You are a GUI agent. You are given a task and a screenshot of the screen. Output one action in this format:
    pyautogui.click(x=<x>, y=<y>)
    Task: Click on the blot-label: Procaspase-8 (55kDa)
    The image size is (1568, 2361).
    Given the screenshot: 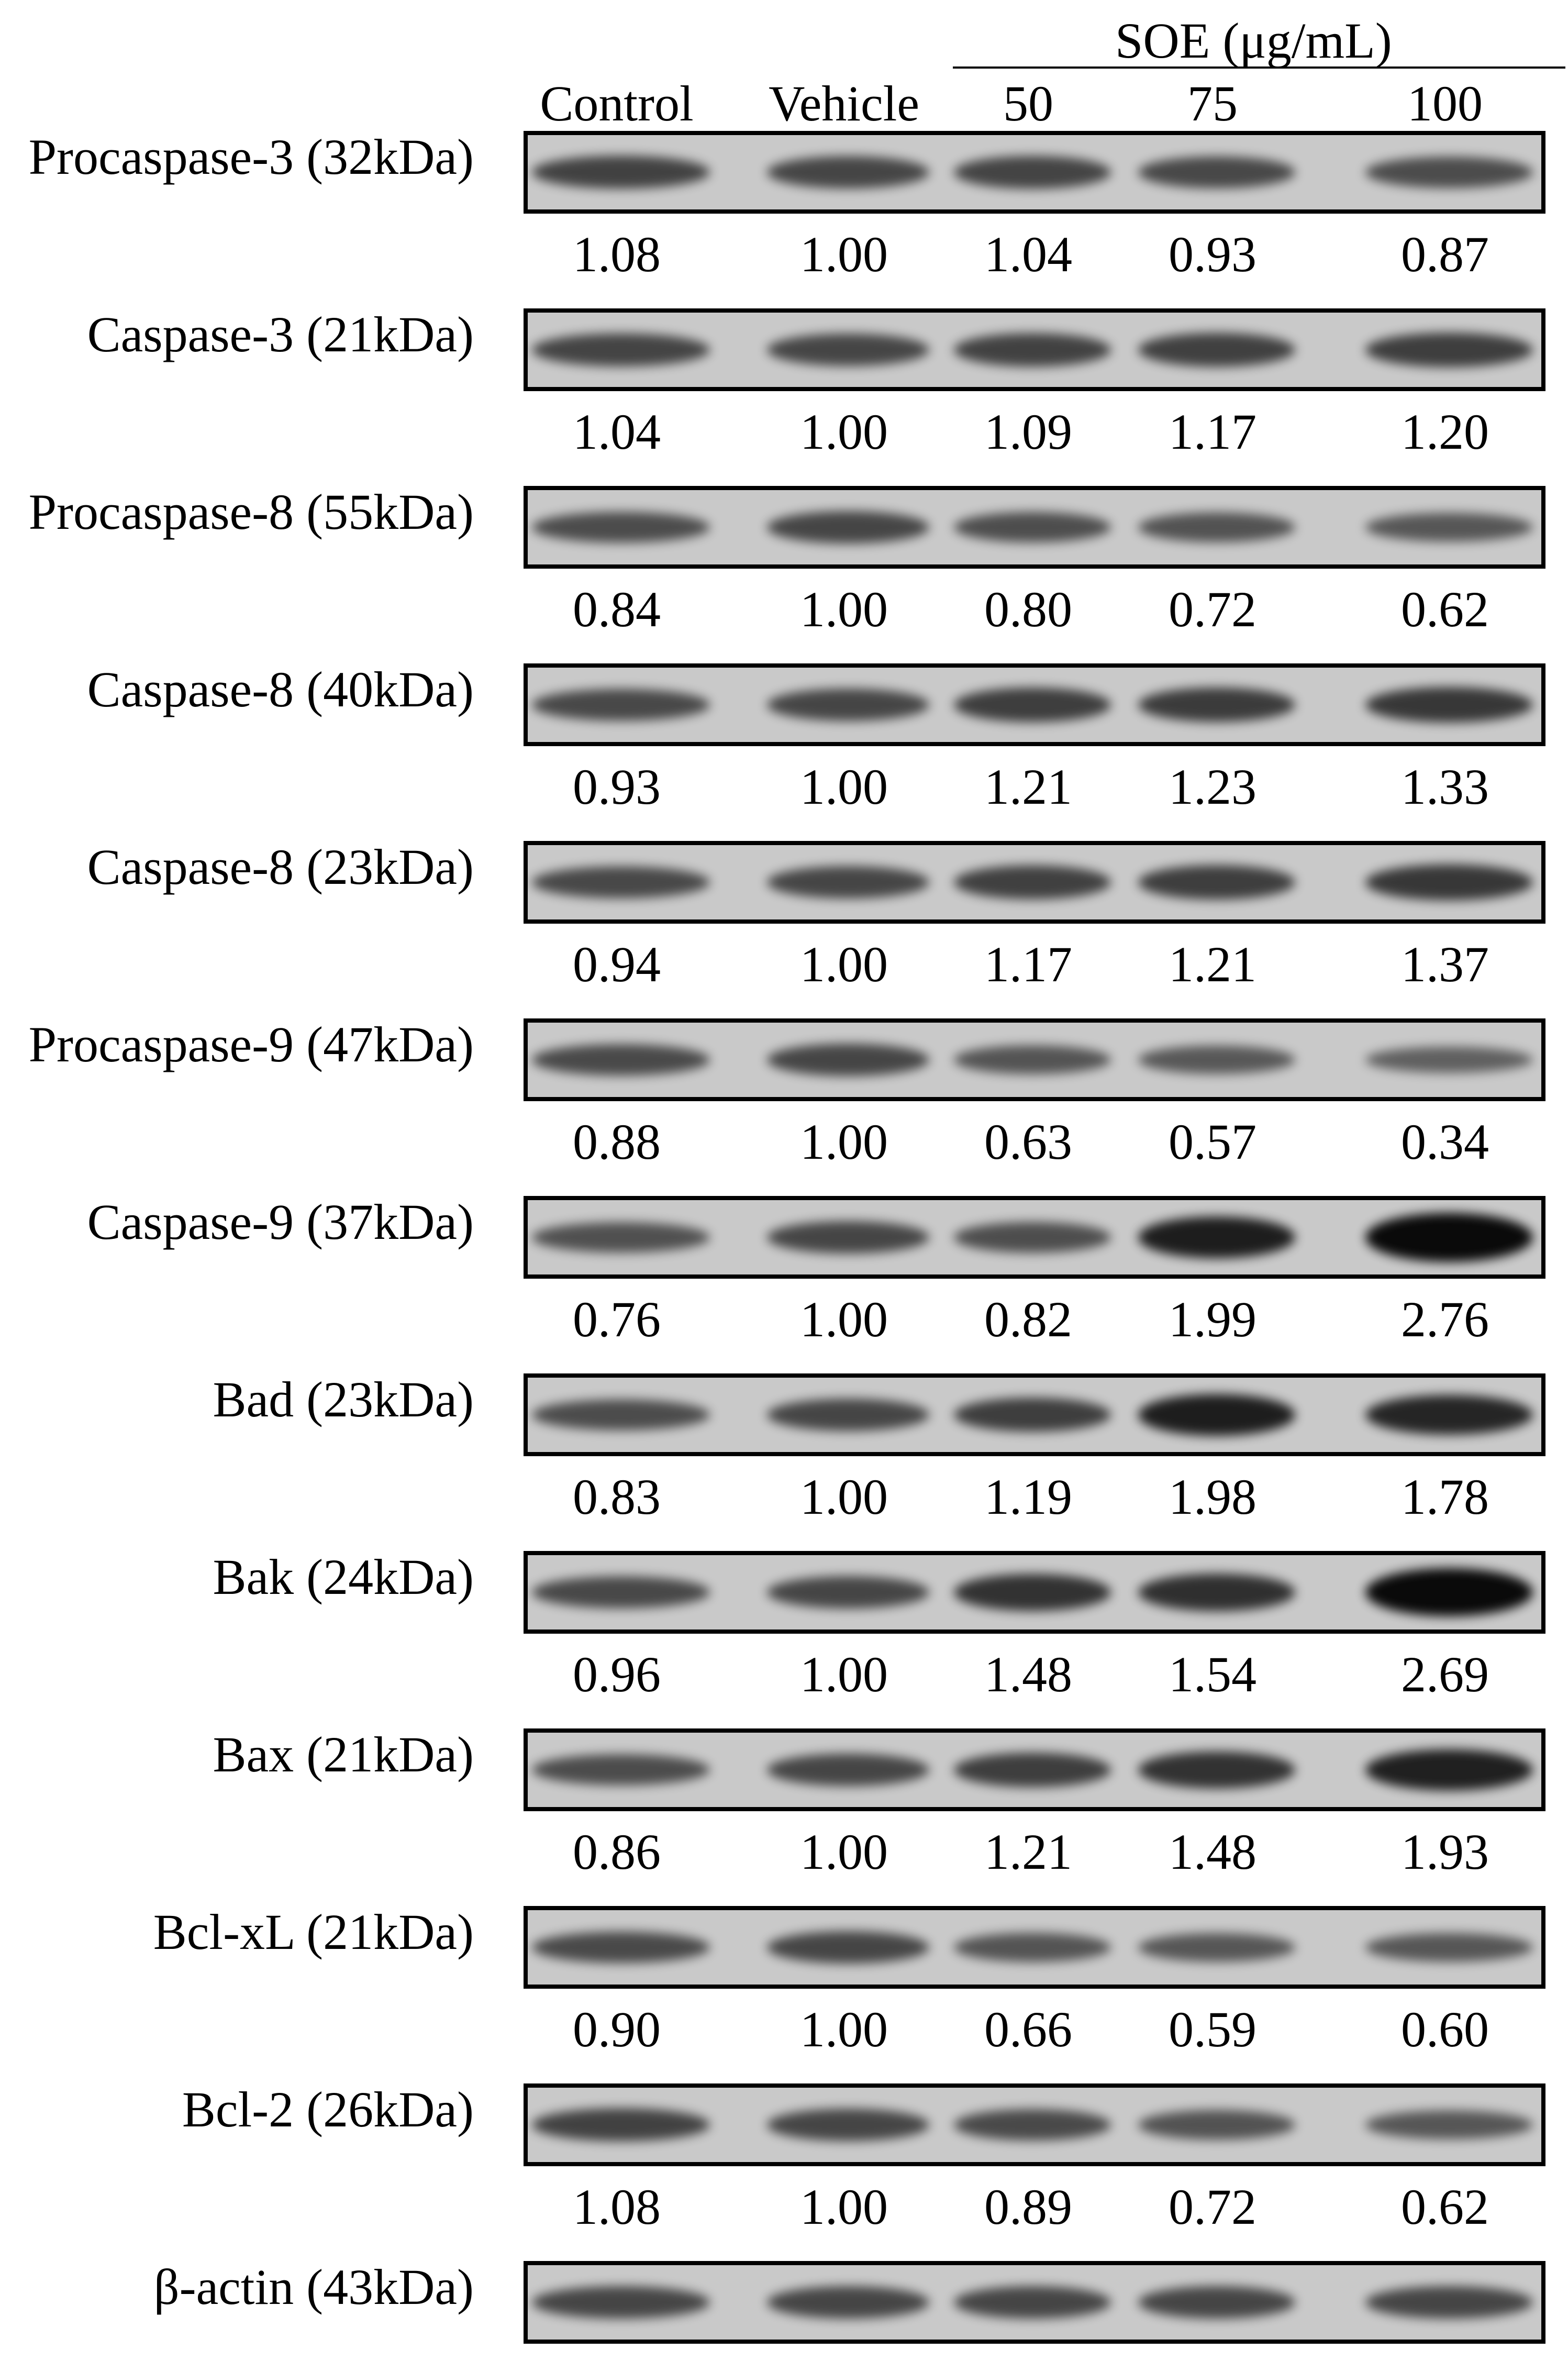 What is the action you would take?
    pyautogui.click(x=251, y=512)
    